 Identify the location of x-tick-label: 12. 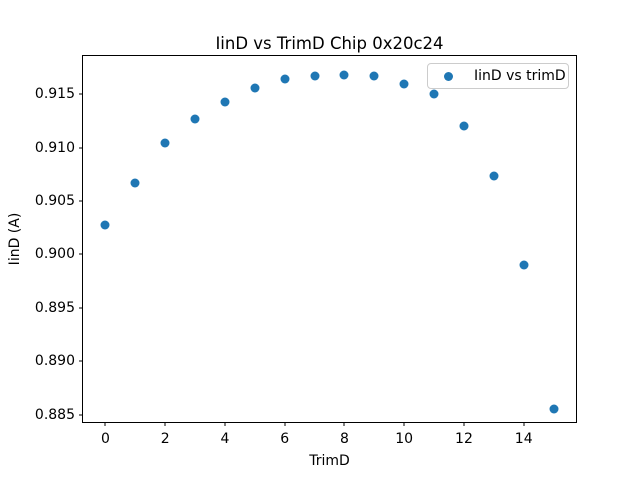
(464, 439).